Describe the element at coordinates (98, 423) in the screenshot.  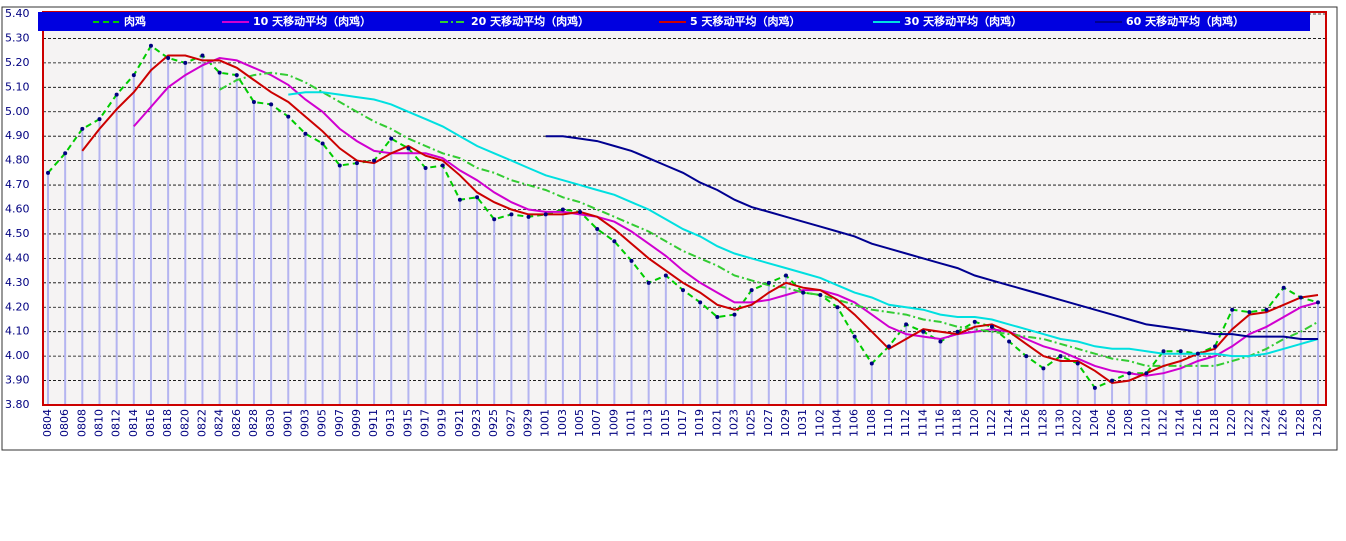
I see `x-tick-label: 0810` at that location.